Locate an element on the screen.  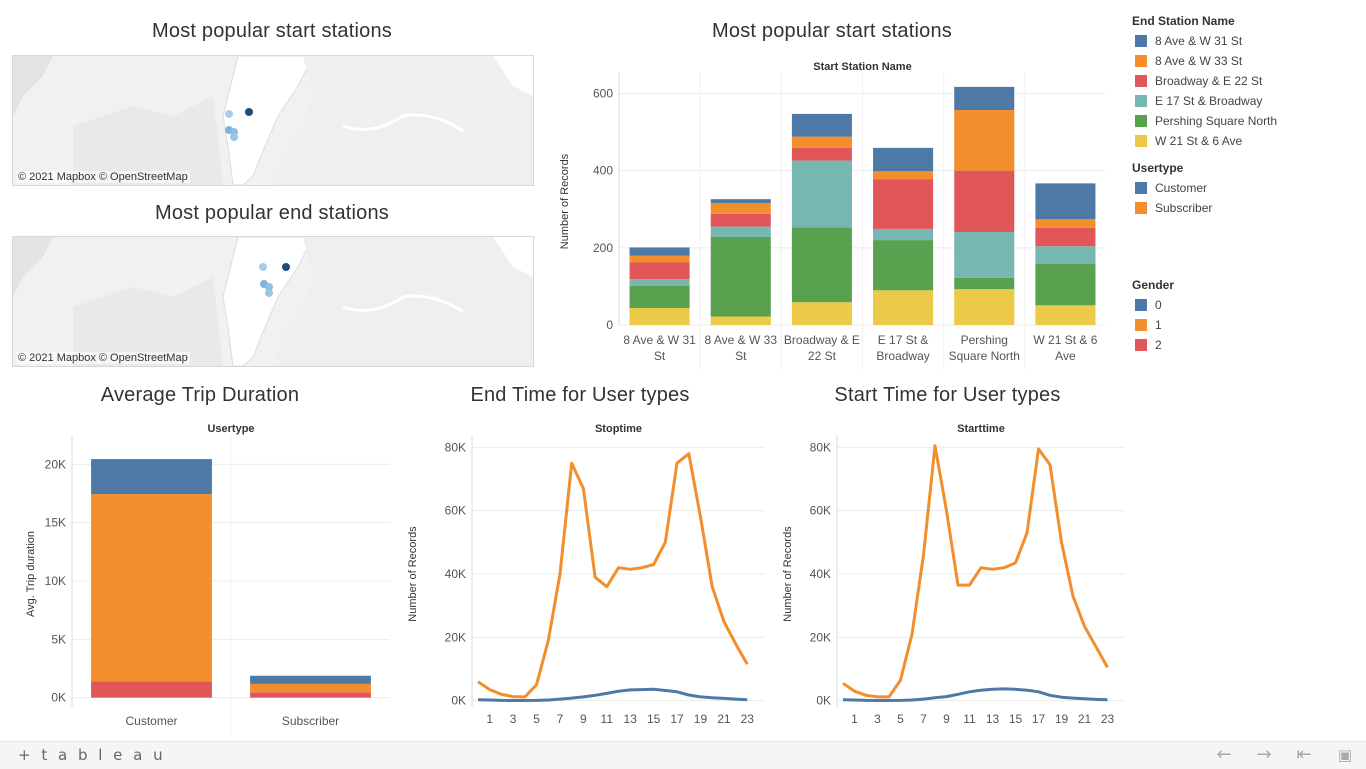
duration-chart-title: Average Trip Duration is located at coordinates (200, 395).